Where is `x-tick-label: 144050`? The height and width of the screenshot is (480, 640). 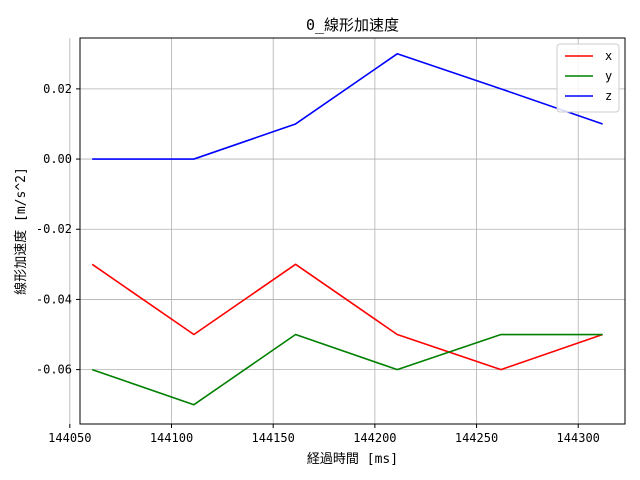
x-tick-label: 144050 is located at coordinates (69, 438).